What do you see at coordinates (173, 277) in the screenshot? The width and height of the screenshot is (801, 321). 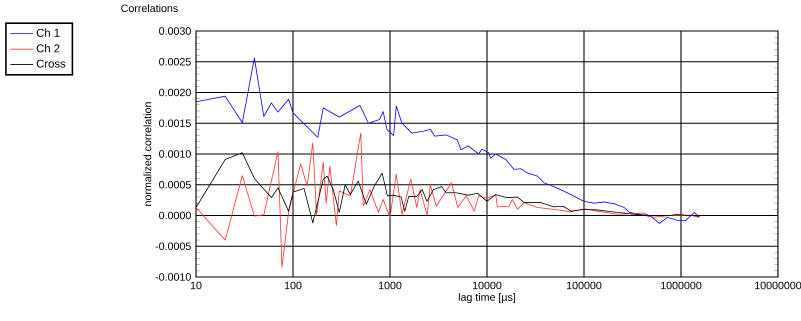 I see `y-tick-label: -0.0010` at bounding box center [173, 277].